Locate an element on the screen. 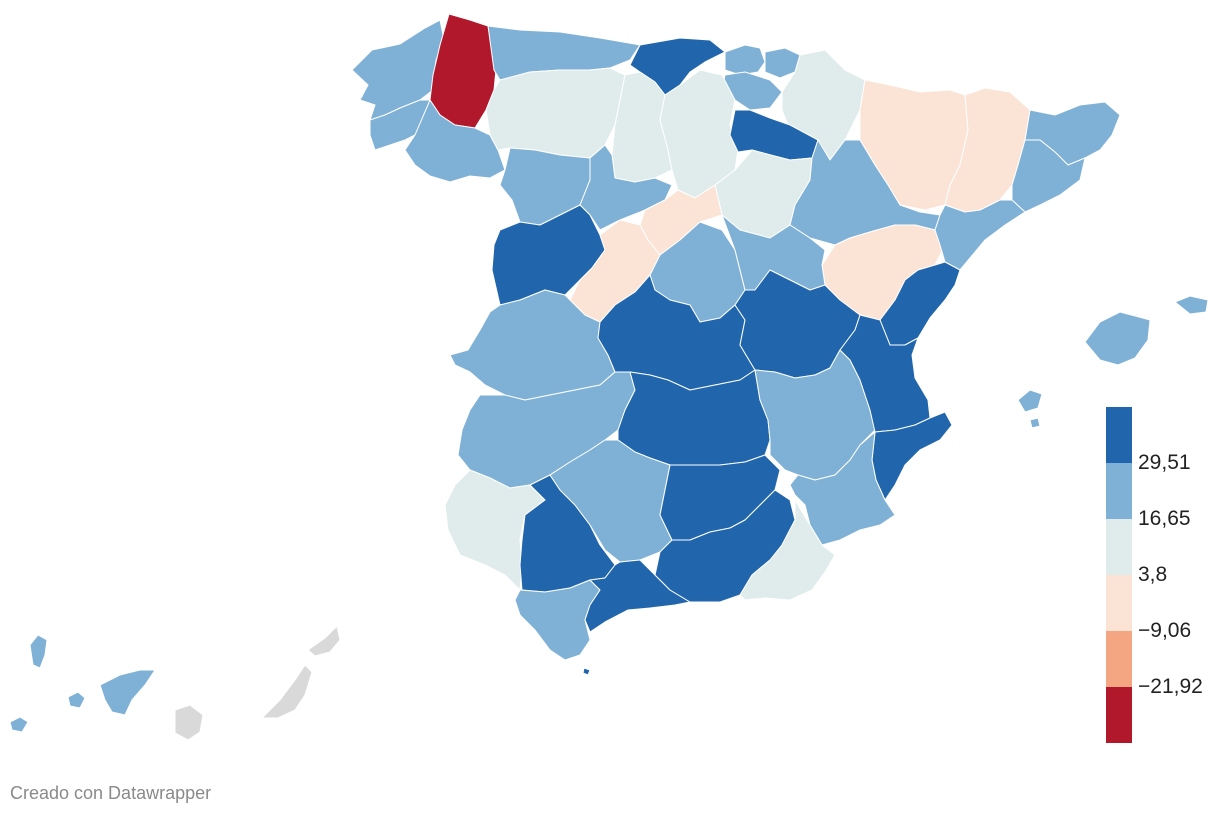  province-las-palmas is located at coordinates (257, 683).